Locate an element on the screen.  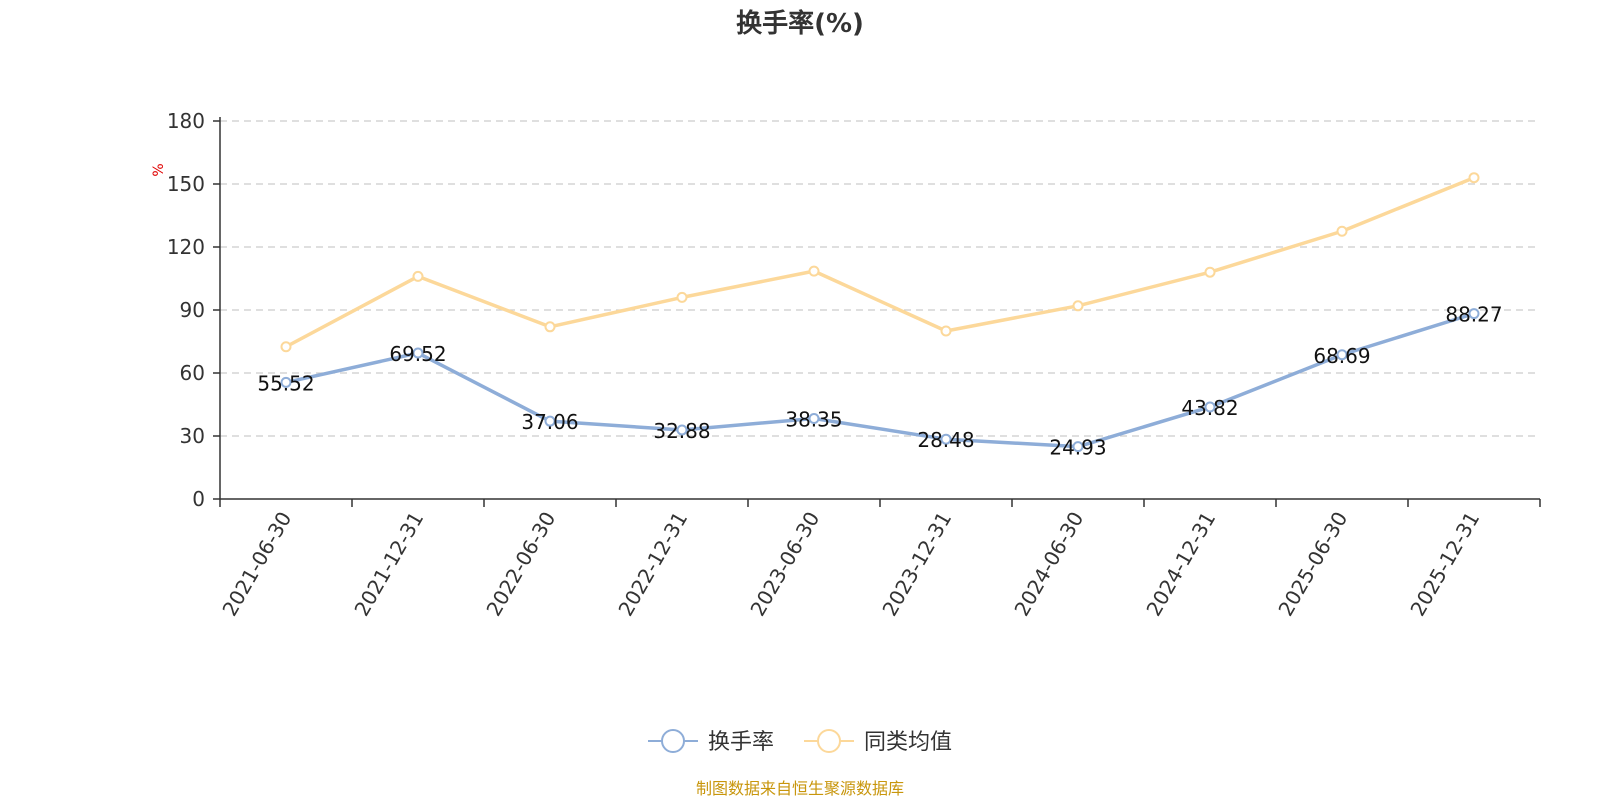
y-axis-unit: % is located at coordinates (159, 169).